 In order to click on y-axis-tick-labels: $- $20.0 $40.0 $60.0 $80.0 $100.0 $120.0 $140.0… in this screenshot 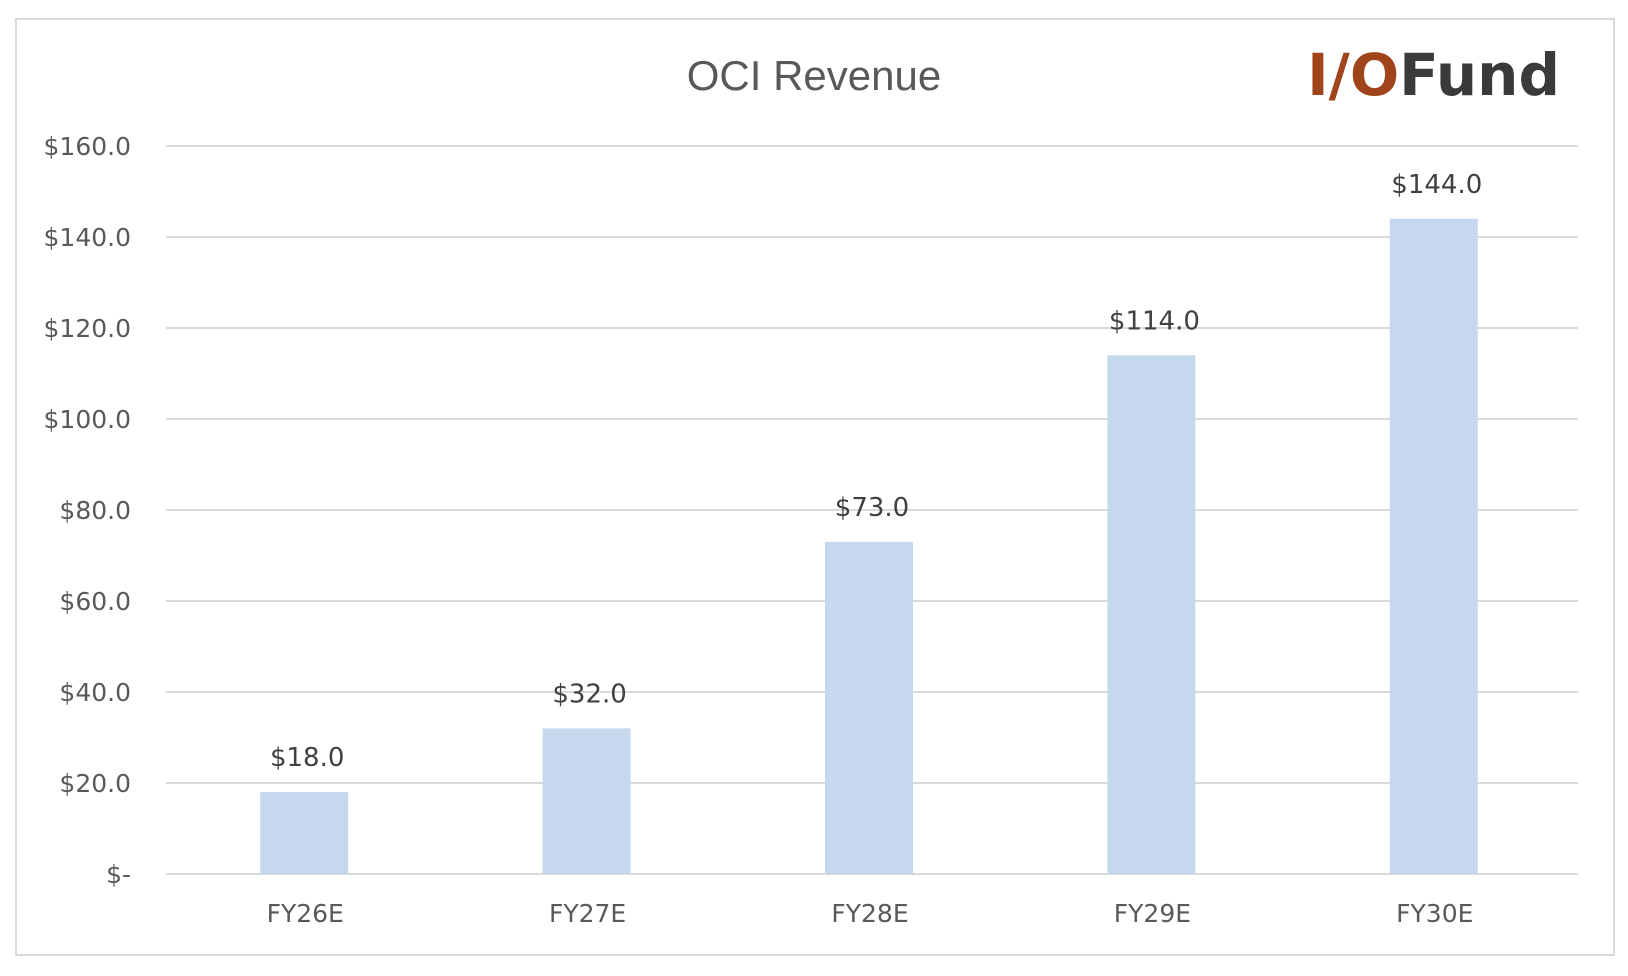, I will do `click(87, 510)`.